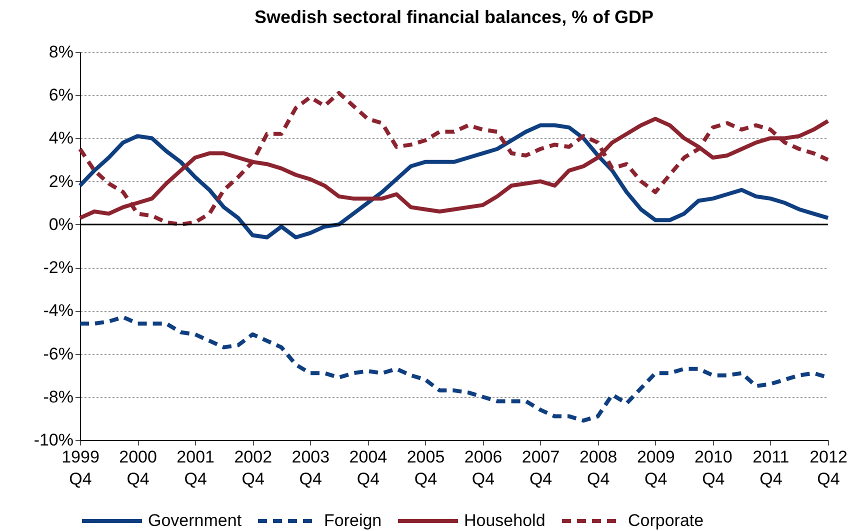 This screenshot has height=531, width=855. I want to click on x-tick-label: 2007 Q4, so click(541, 468).